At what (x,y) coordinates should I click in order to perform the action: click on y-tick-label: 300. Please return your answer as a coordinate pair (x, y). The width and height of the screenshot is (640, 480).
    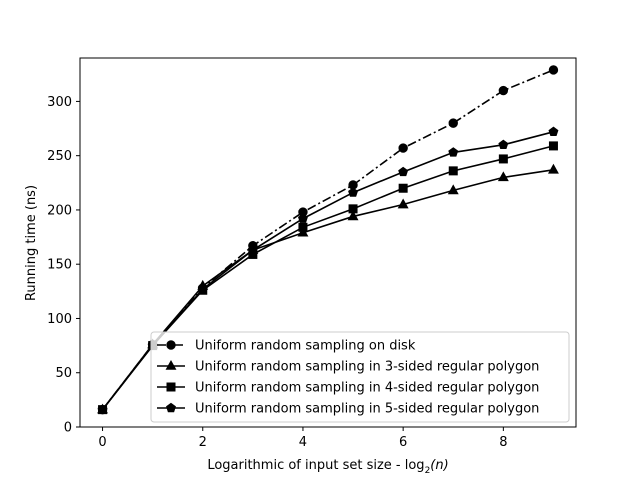
    Looking at the image, I should click on (59, 102).